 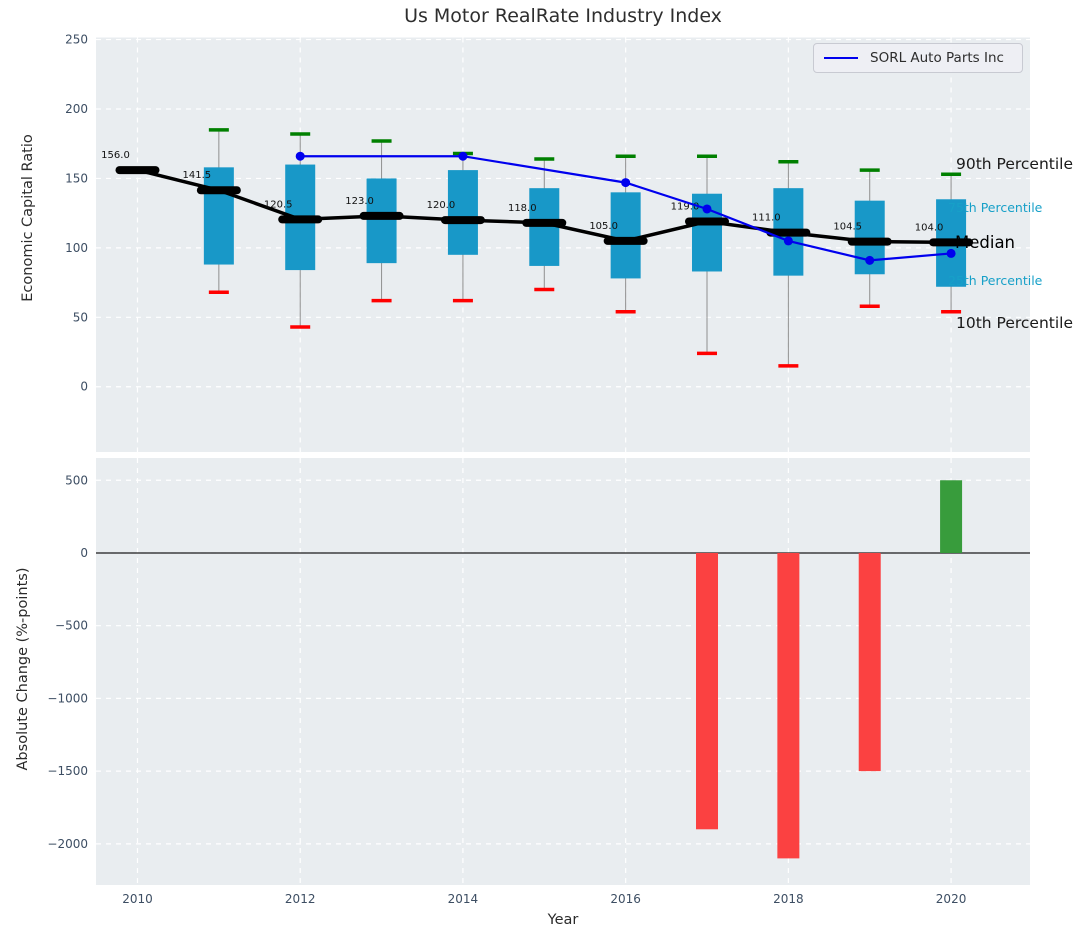 I want to click on svg-text: 120.0, so click(x=441, y=205).